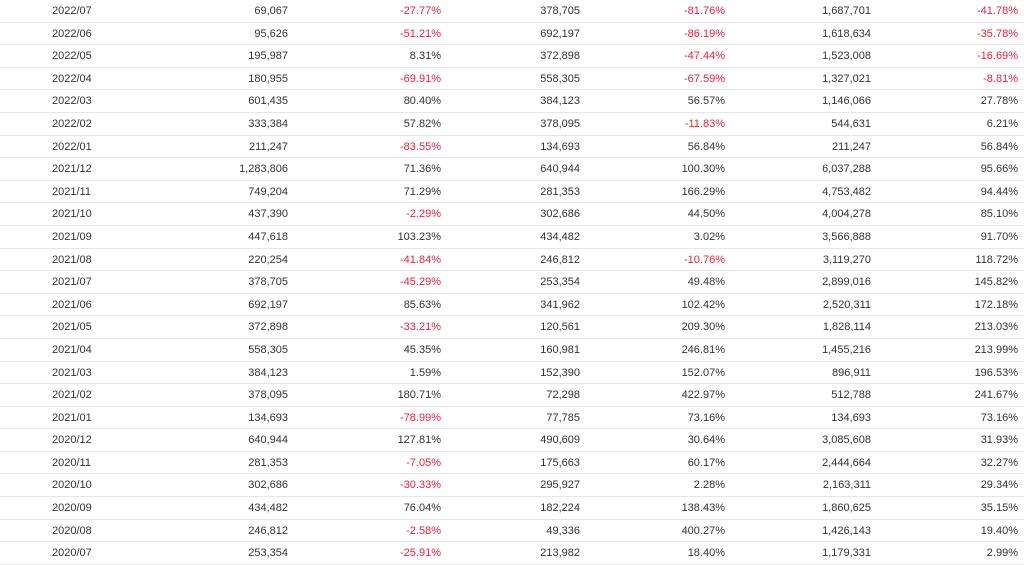  I want to click on month-cell: 2020/09, so click(72, 508).